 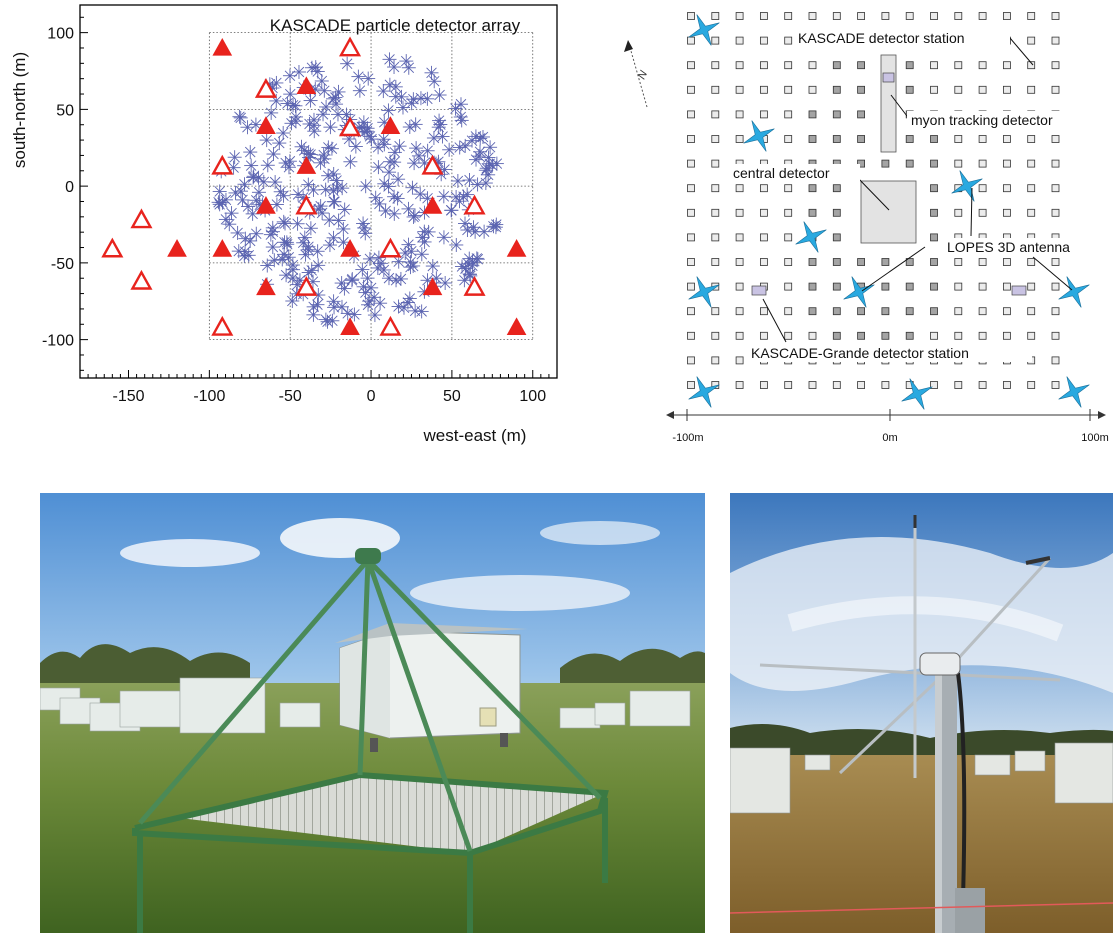 I want to click on central-label: central detector, so click(x=781, y=173).